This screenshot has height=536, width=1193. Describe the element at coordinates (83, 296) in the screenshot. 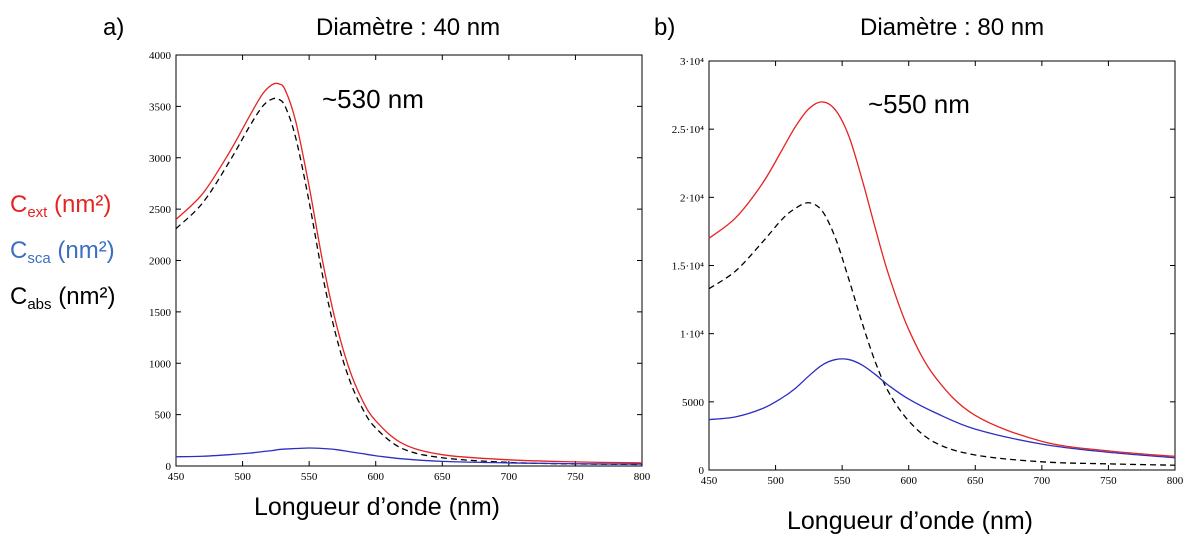

I see `legend-c-abs-unit: (nm²)` at that location.